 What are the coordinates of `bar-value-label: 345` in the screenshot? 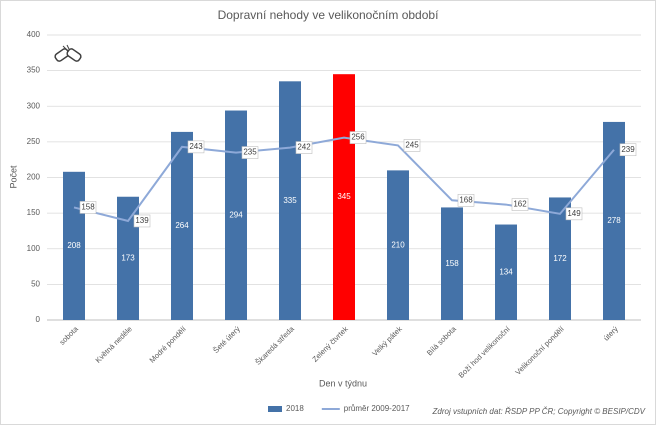 It's located at (344, 196).